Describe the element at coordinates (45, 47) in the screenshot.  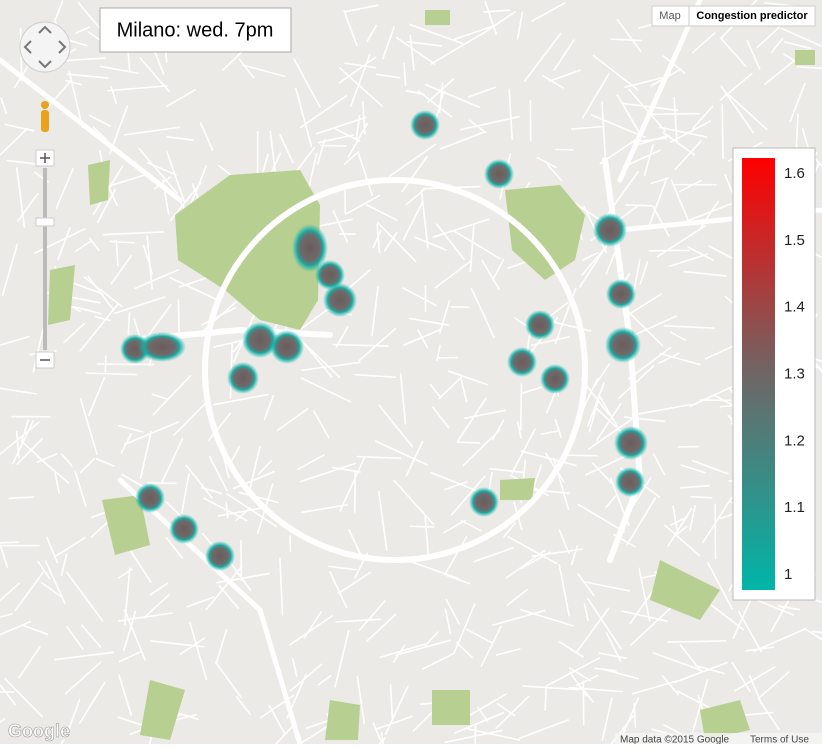
I see `pan-control` at that location.